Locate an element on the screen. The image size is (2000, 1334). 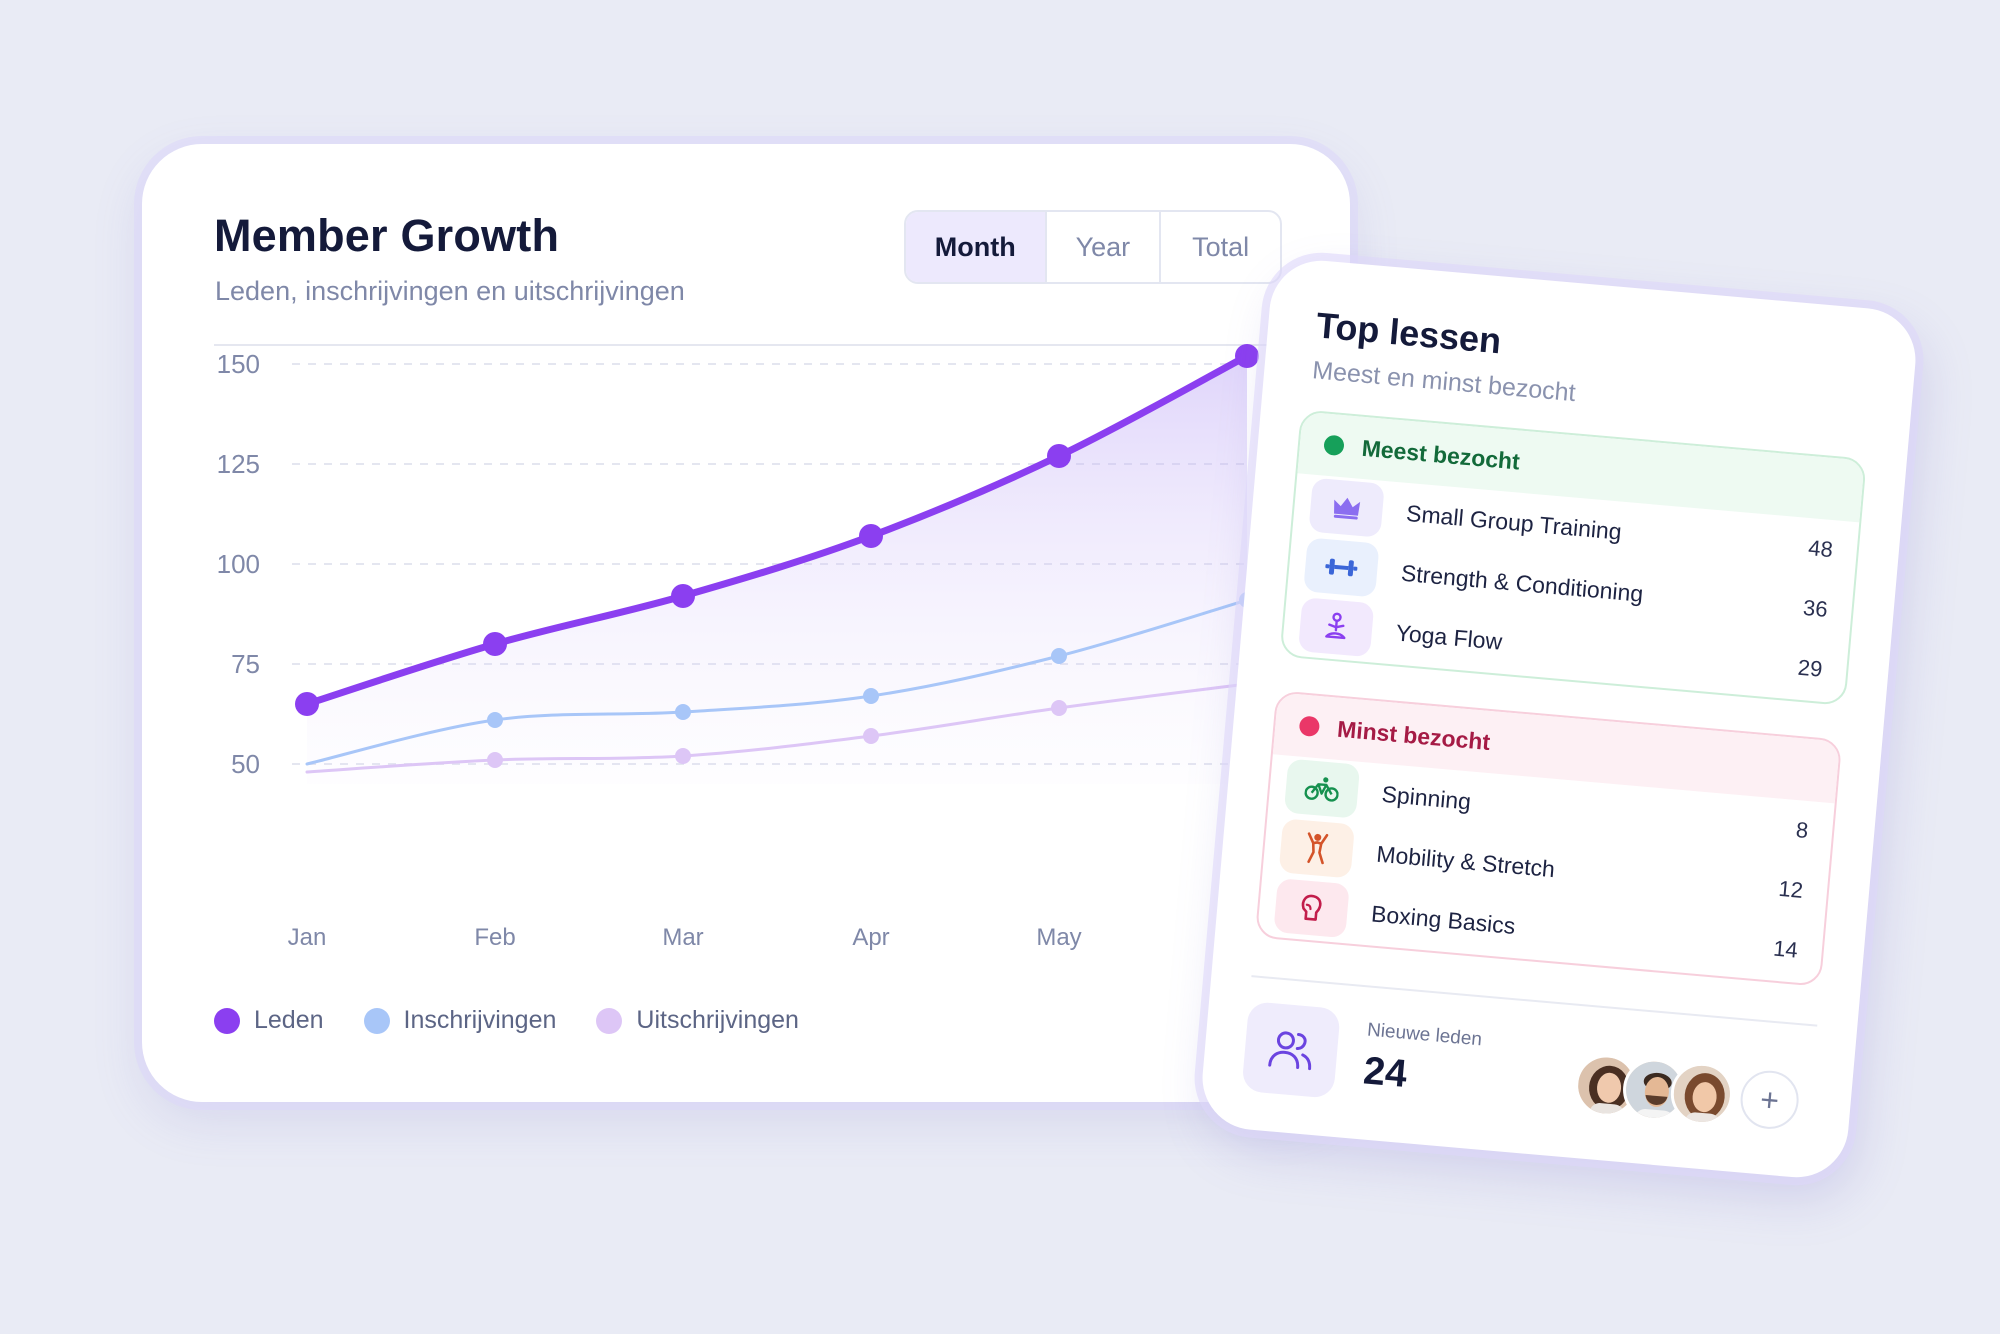
series-line-uitschrijvingen is located at coordinates (777, 728).